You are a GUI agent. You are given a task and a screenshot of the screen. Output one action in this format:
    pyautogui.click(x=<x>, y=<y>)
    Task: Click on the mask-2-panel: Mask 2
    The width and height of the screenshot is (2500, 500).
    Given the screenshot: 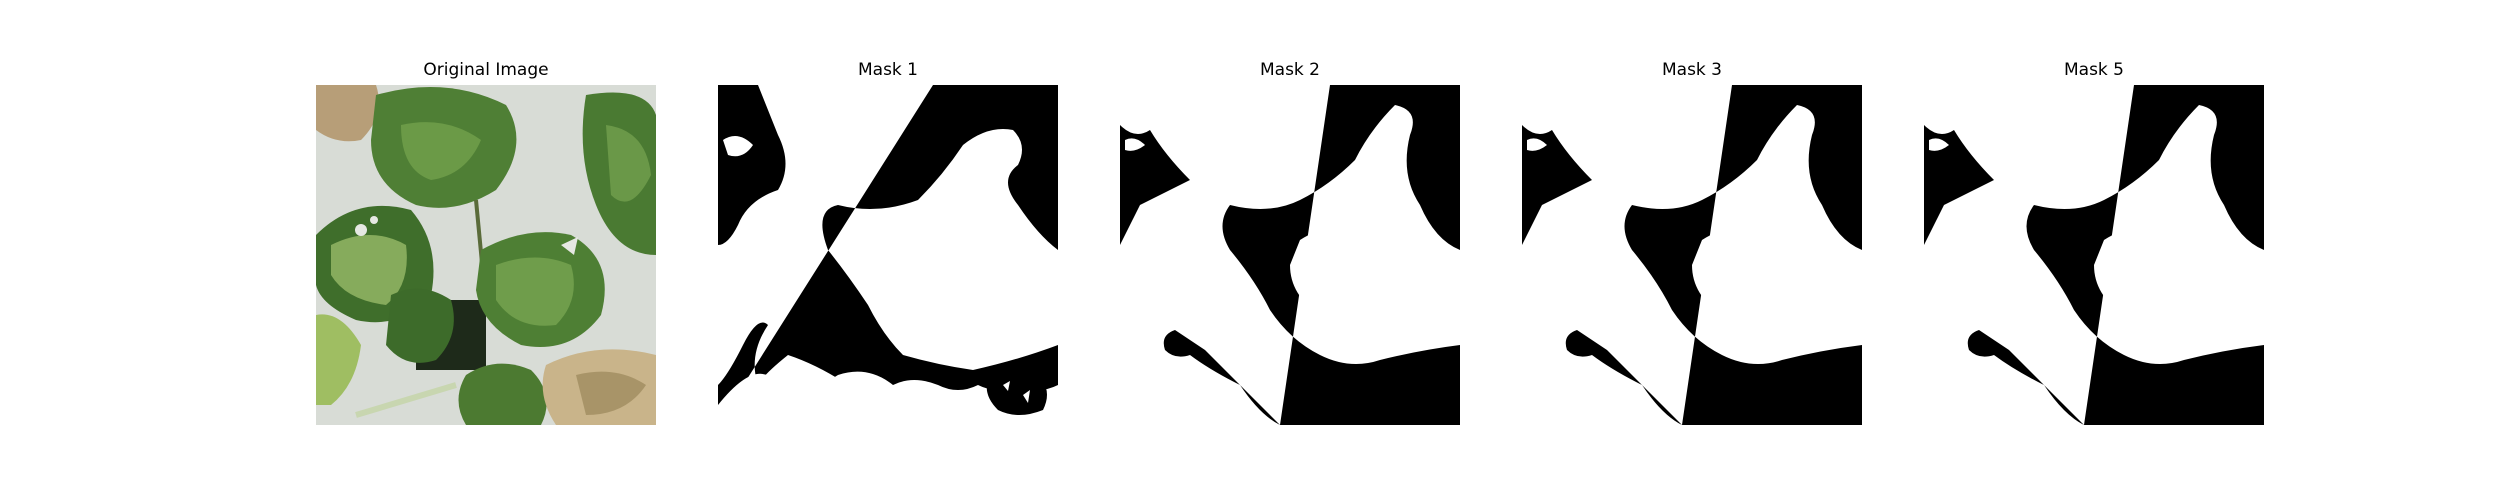 What is the action you would take?
    pyautogui.click(x=1290, y=242)
    